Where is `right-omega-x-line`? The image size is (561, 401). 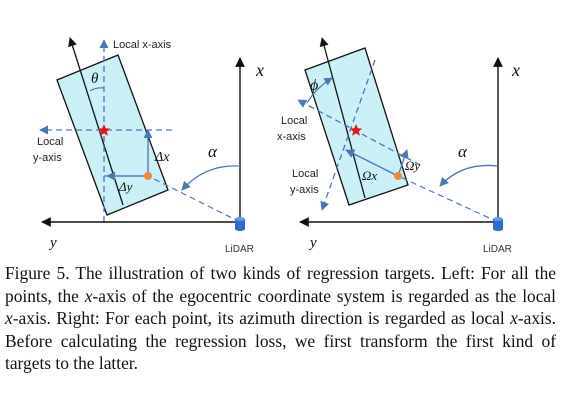 right-omega-x-line is located at coordinates (372, 163).